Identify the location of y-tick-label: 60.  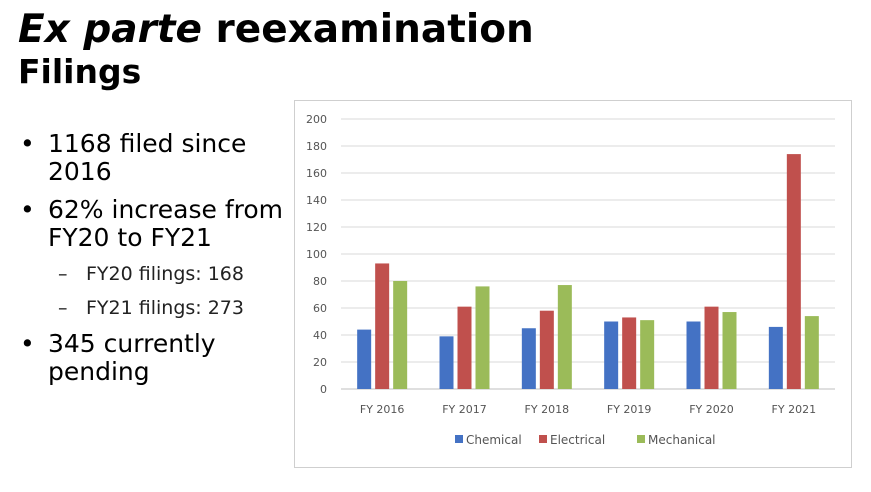
(320, 308).